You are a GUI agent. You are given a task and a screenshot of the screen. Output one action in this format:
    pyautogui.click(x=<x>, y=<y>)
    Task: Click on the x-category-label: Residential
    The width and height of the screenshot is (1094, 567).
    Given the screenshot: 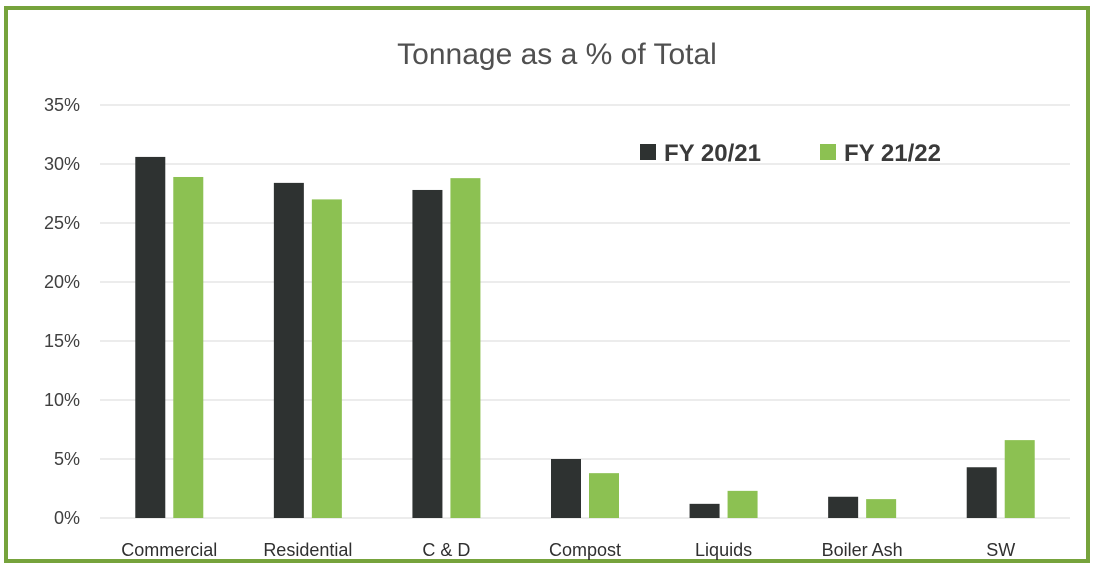 What is the action you would take?
    pyautogui.click(x=307, y=550)
    